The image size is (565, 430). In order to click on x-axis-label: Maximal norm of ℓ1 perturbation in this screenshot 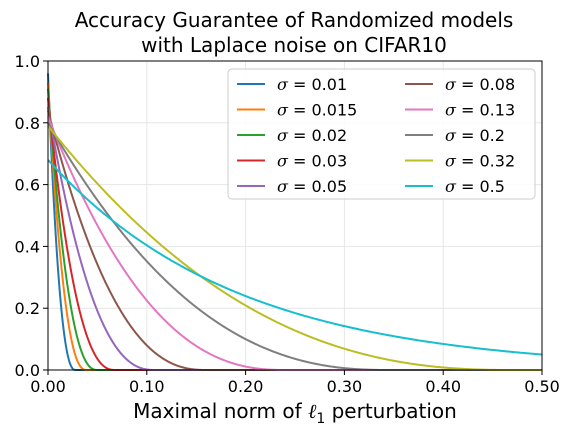, I will do `click(295, 413)`.